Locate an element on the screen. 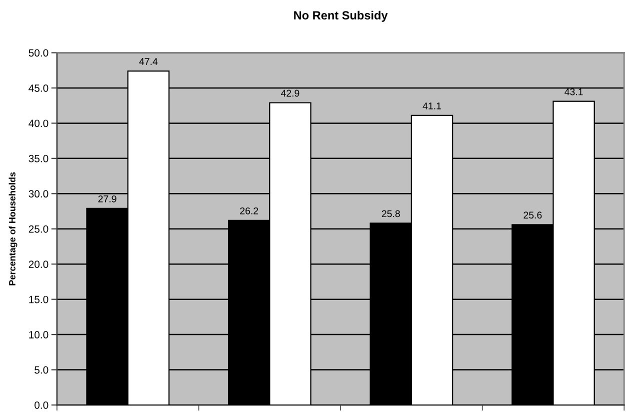 Image resolution: width=626 pixels, height=412 pixels. data-label: 25.8 is located at coordinates (391, 214).